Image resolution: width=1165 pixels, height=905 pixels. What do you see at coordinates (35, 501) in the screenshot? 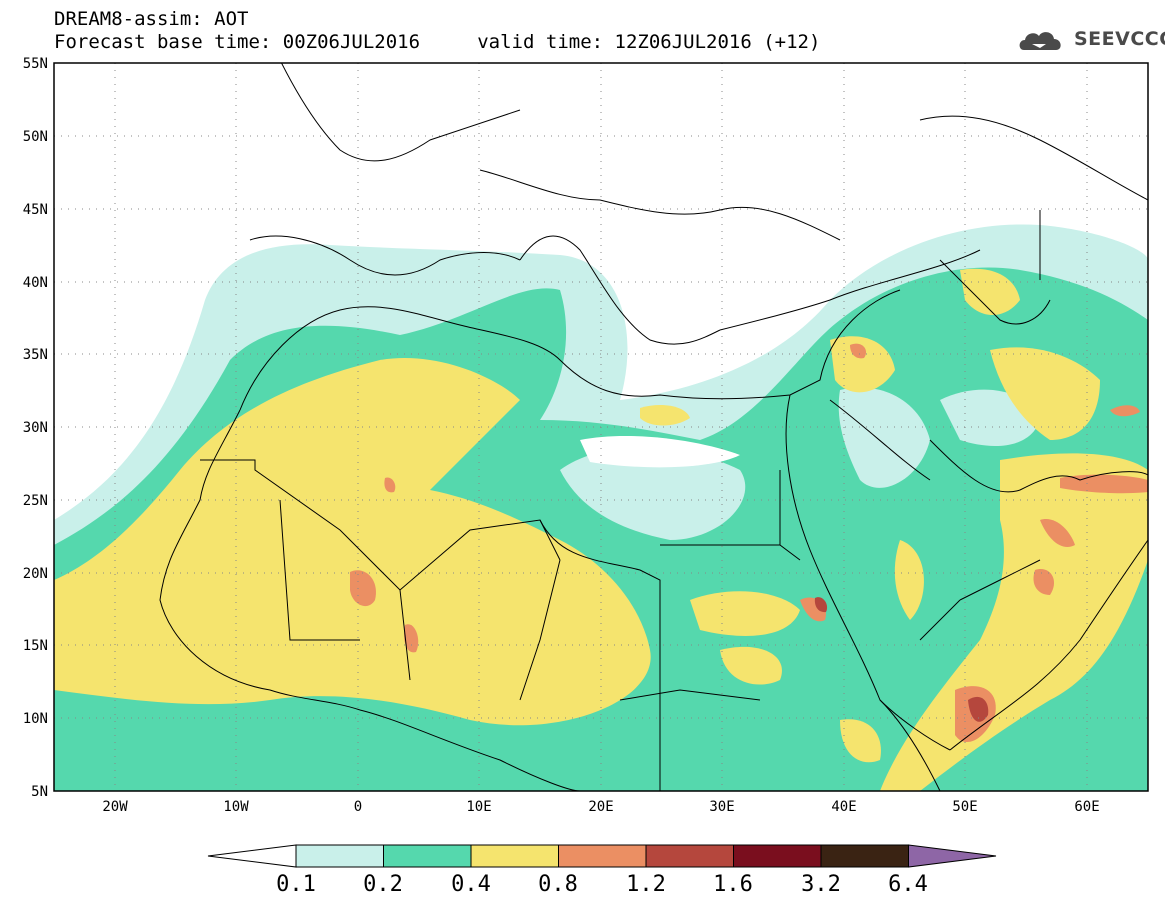
I see `lat-tick-25n: 25N` at bounding box center [35, 501].